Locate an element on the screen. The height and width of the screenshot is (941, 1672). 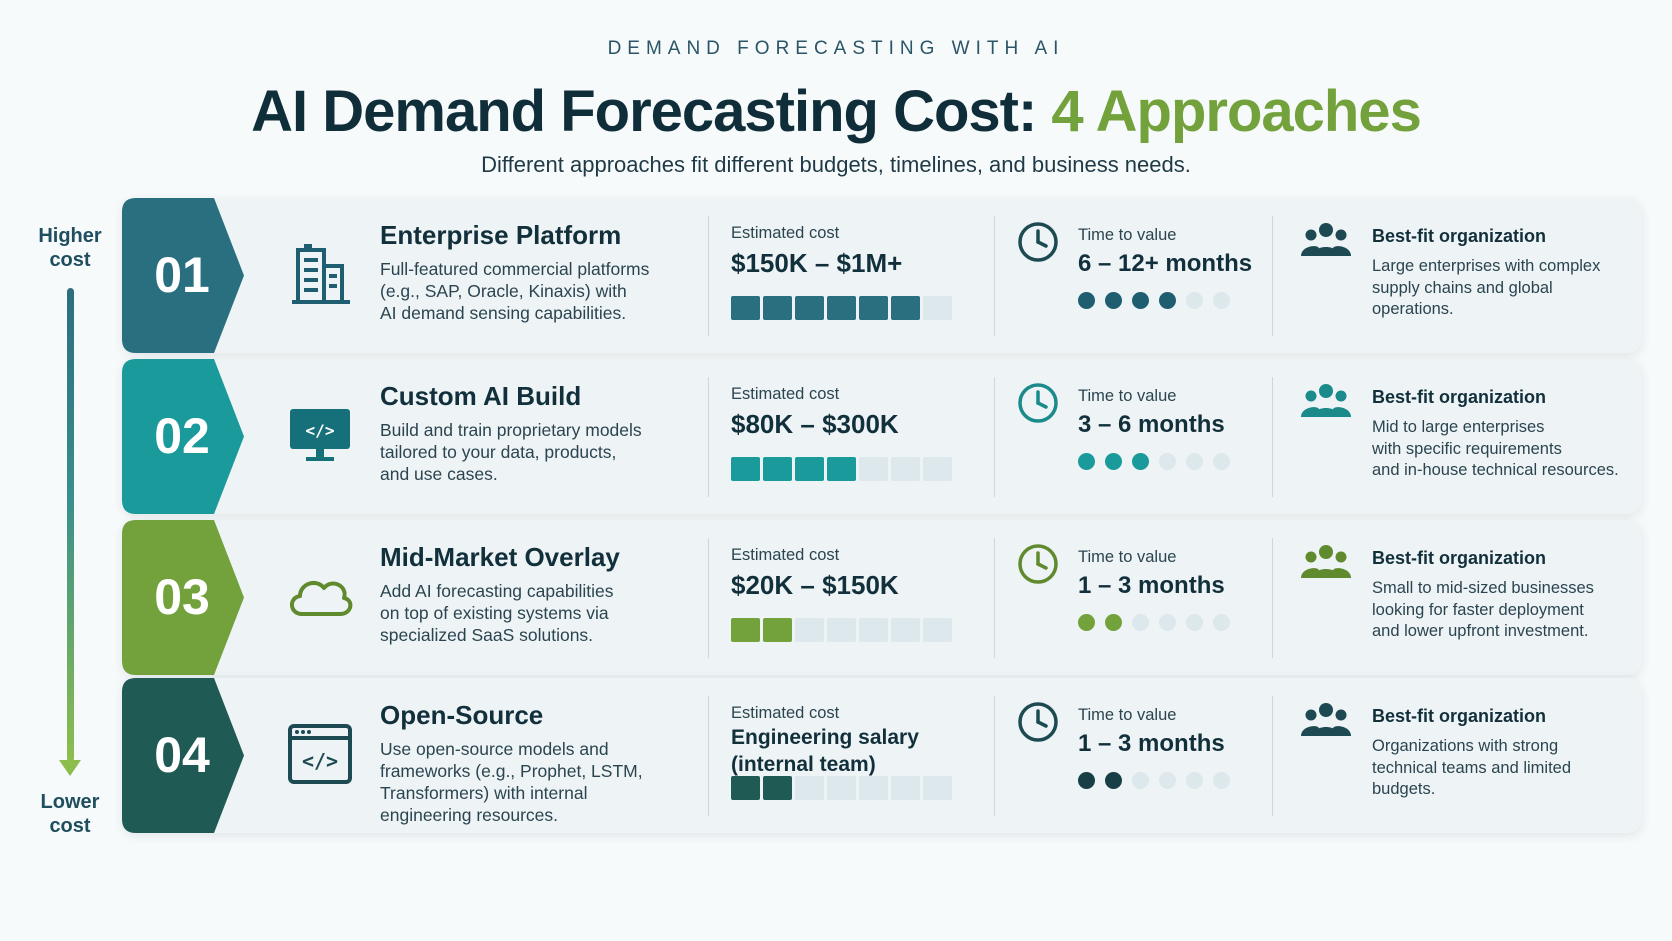
approach-title: Mid-Market Overlay is located at coordinates (500, 557).